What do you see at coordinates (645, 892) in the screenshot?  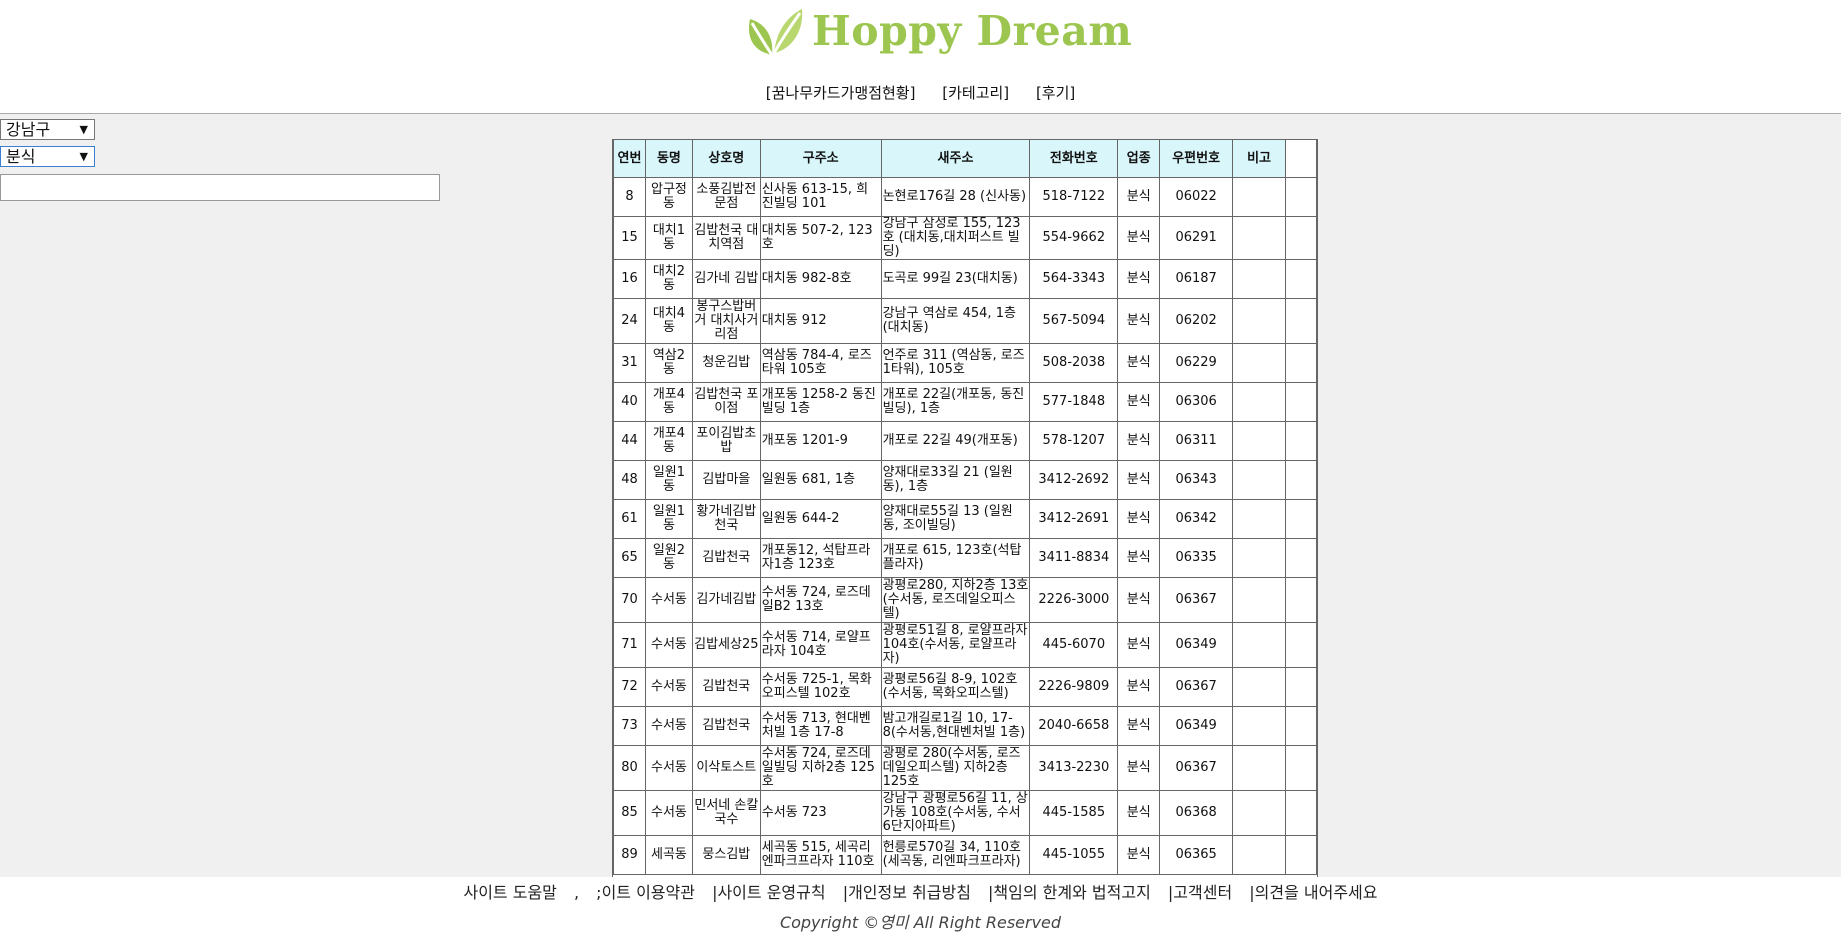 I see `footer-link-terms: ;이트 이용약관` at bounding box center [645, 892].